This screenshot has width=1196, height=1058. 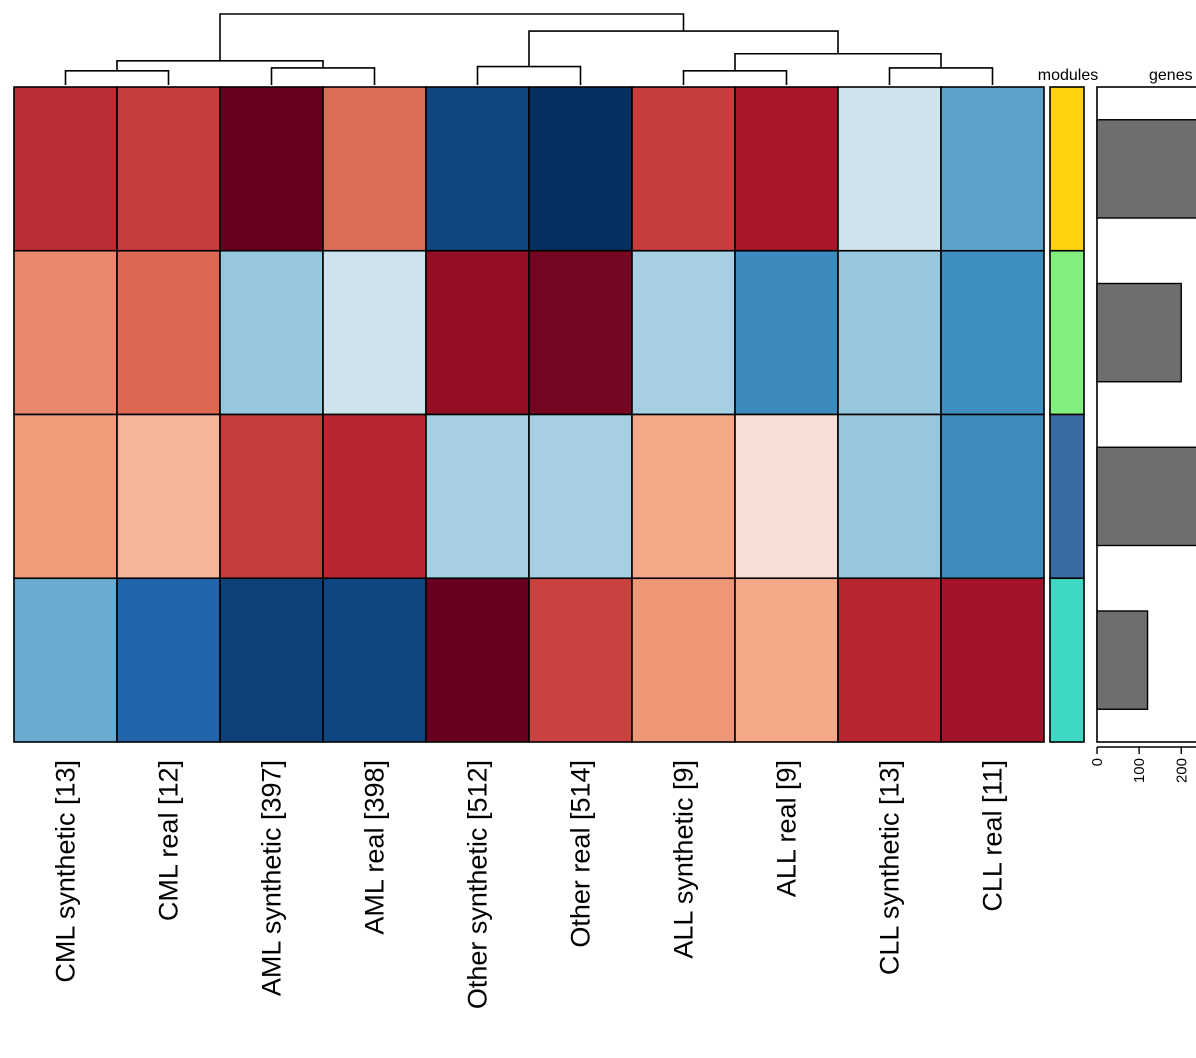 I want to click on modules-annotation: modules, so click(x=1068, y=405).